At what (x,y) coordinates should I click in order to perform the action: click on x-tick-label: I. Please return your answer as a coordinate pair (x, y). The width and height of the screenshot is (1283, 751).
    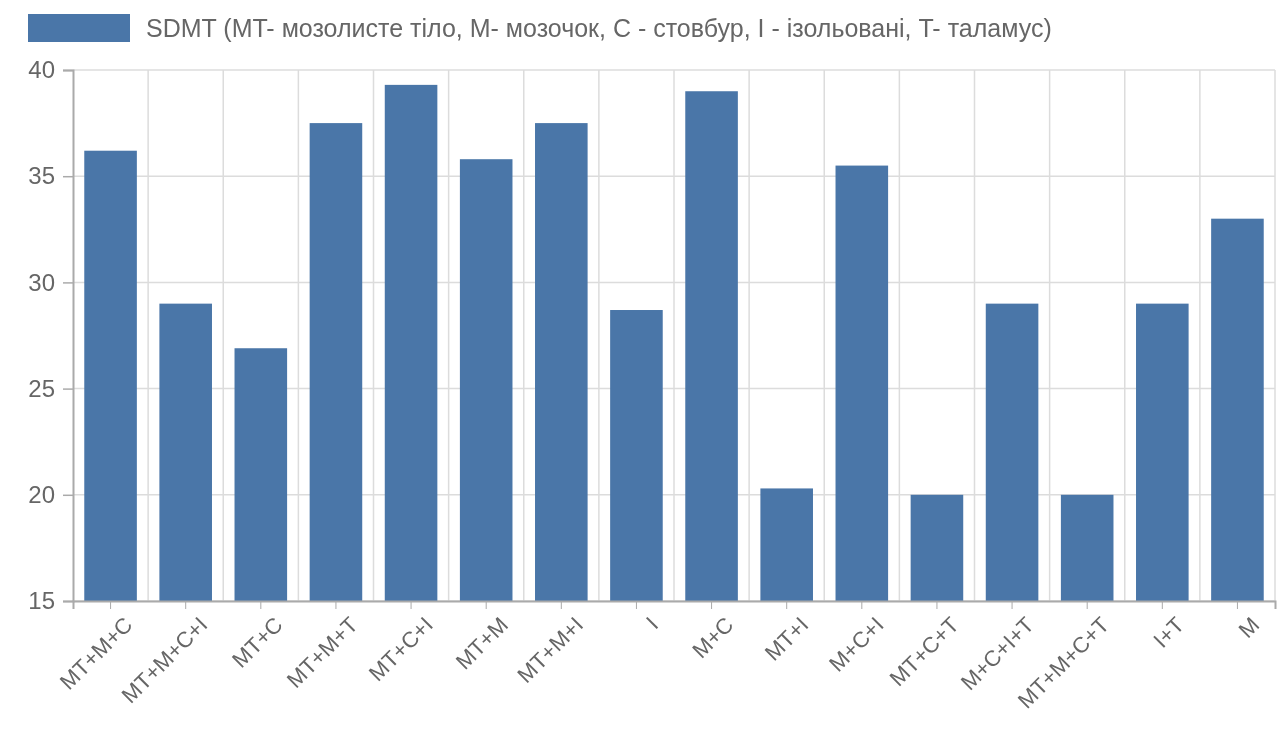
    Looking at the image, I should click on (652, 623).